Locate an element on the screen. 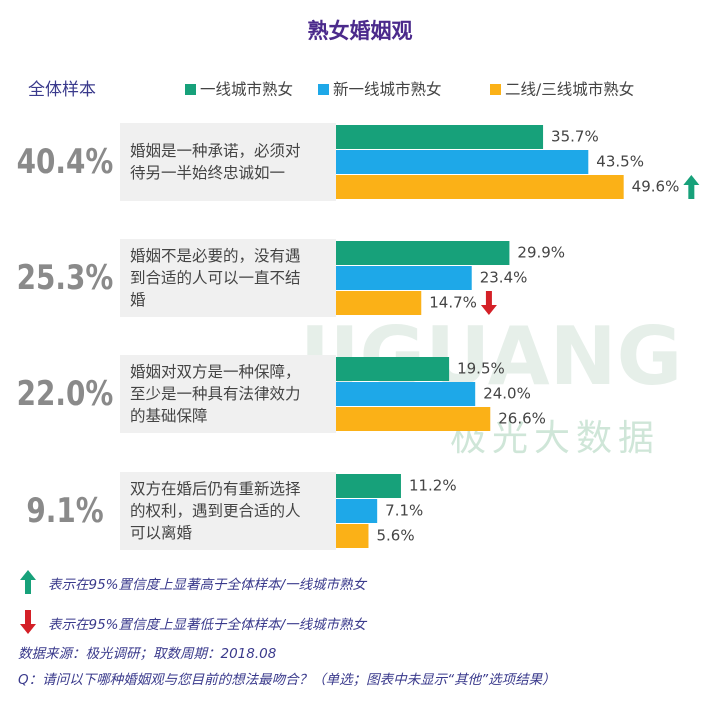 The image size is (720, 712). legend-label: 二线/三线城市熟女 is located at coordinates (569, 89).